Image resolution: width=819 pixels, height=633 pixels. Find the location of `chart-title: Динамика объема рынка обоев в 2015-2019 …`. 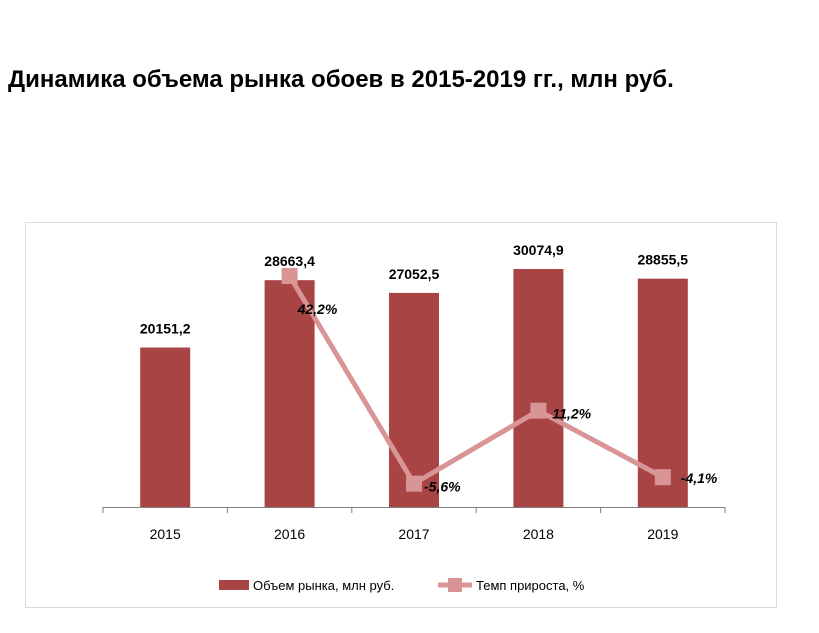

chart-title: Динамика объема рынка обоев в 2015-2019 … is located at coordinates (341, 79).